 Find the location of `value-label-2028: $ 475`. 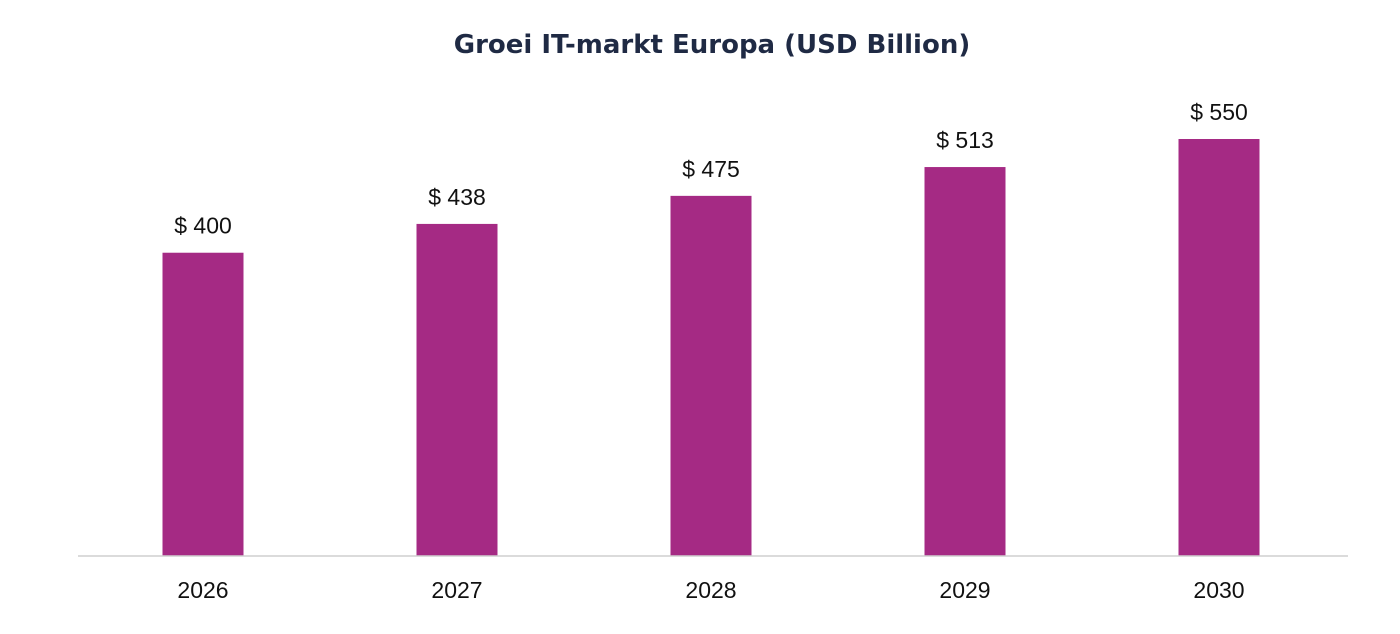

value-label-2028: $ 475 is located at coordinates (711, 169).